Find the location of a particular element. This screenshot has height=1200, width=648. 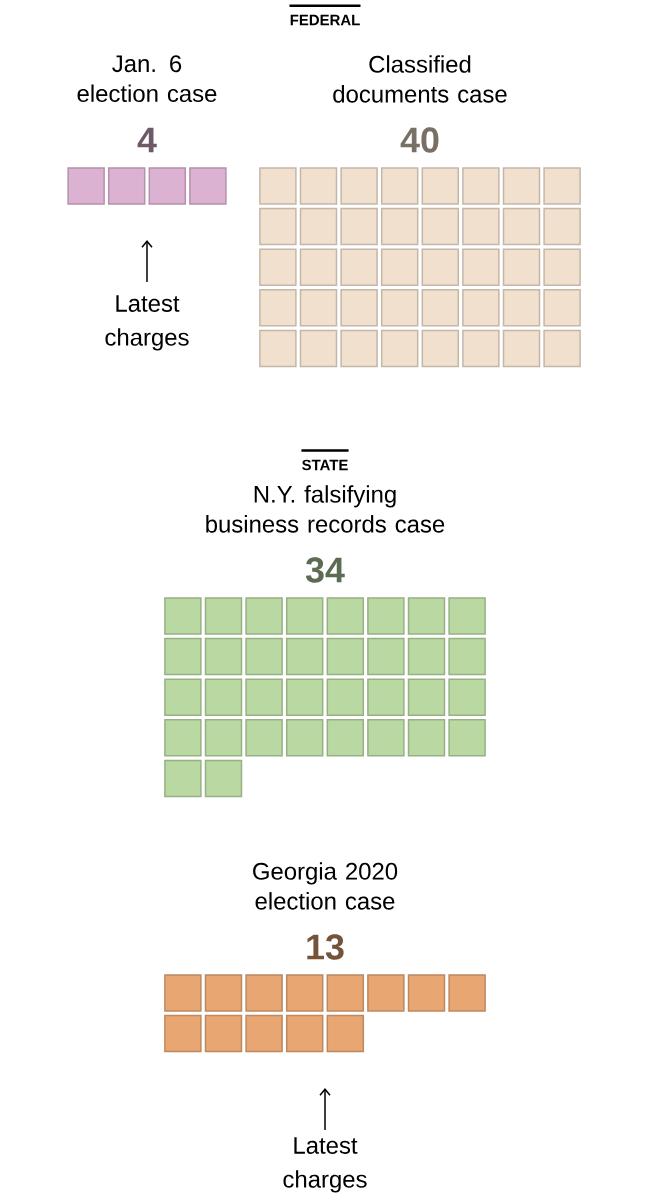

text: STATE is located at coordinates (325, 465).